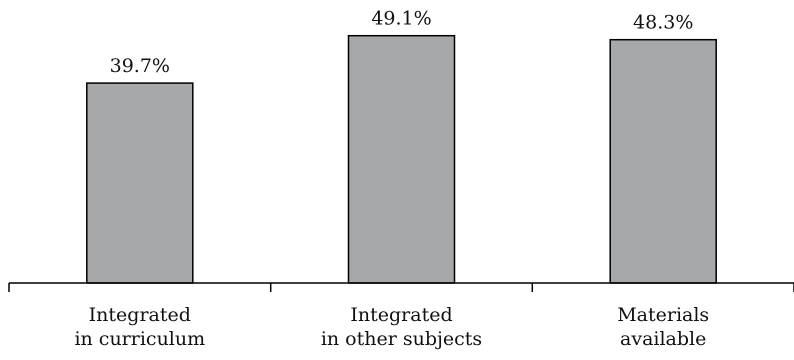 The image size is (794, 360). What do you see at coordinates (140, 315) in the screenshot?
I see `x-tick-label-1-line-1: Integrated` at bounding box center [140, 315].